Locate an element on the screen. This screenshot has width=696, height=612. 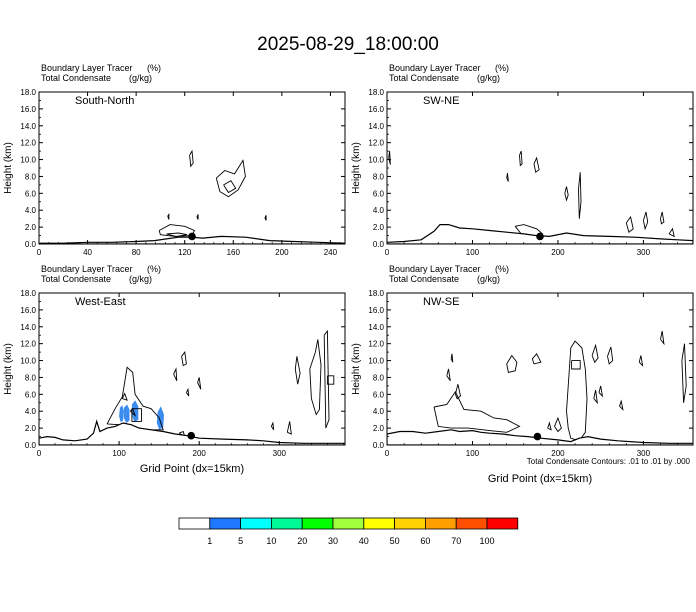
colorbar-label: 50 is located at coordinates (395, 541).